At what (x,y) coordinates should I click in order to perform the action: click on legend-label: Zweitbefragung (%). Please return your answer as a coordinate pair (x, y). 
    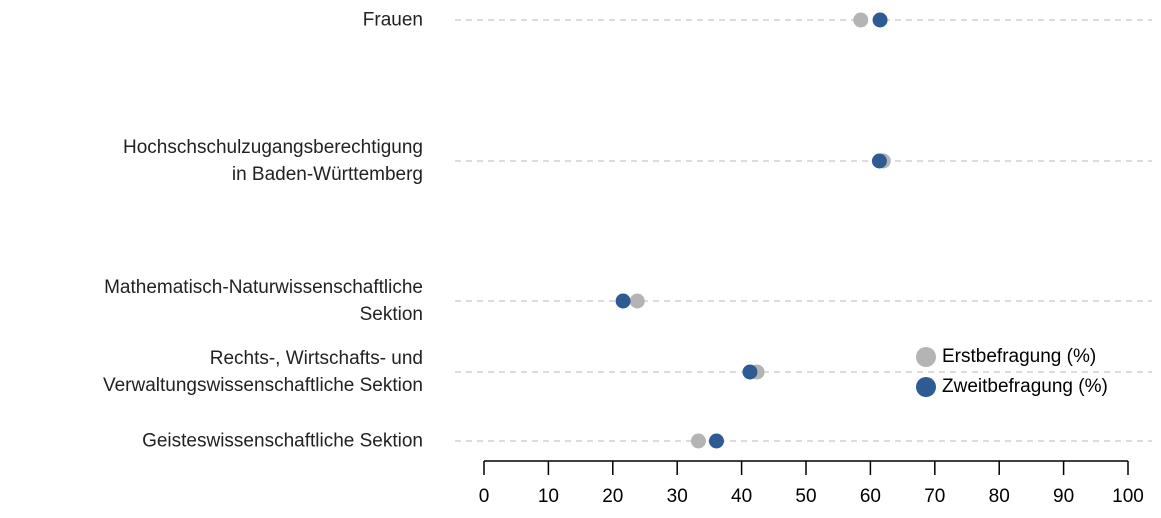
    Looking at the image, I should click on (1025, 386).